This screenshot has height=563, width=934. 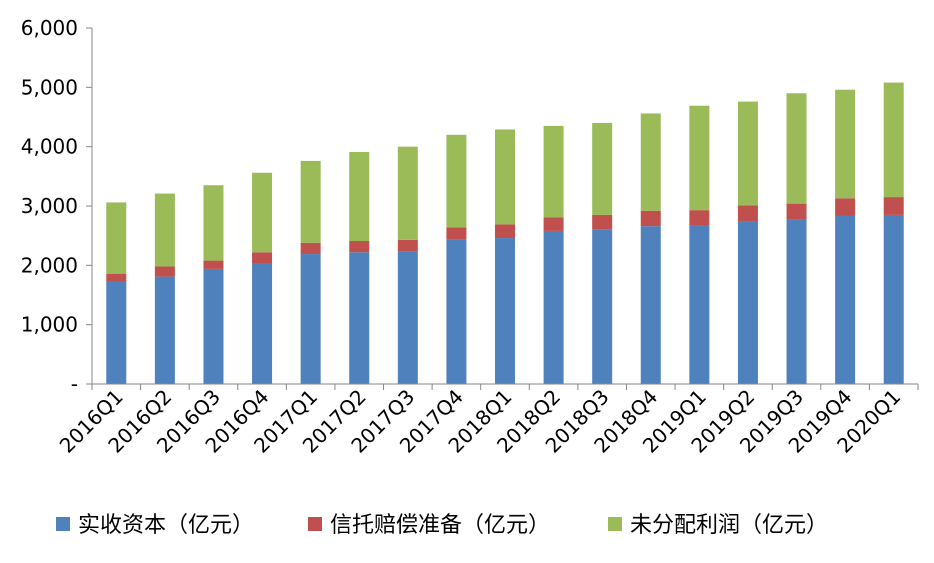 I want to click on bar-segment-2016Q3-s2, so click(x=213, y=264).